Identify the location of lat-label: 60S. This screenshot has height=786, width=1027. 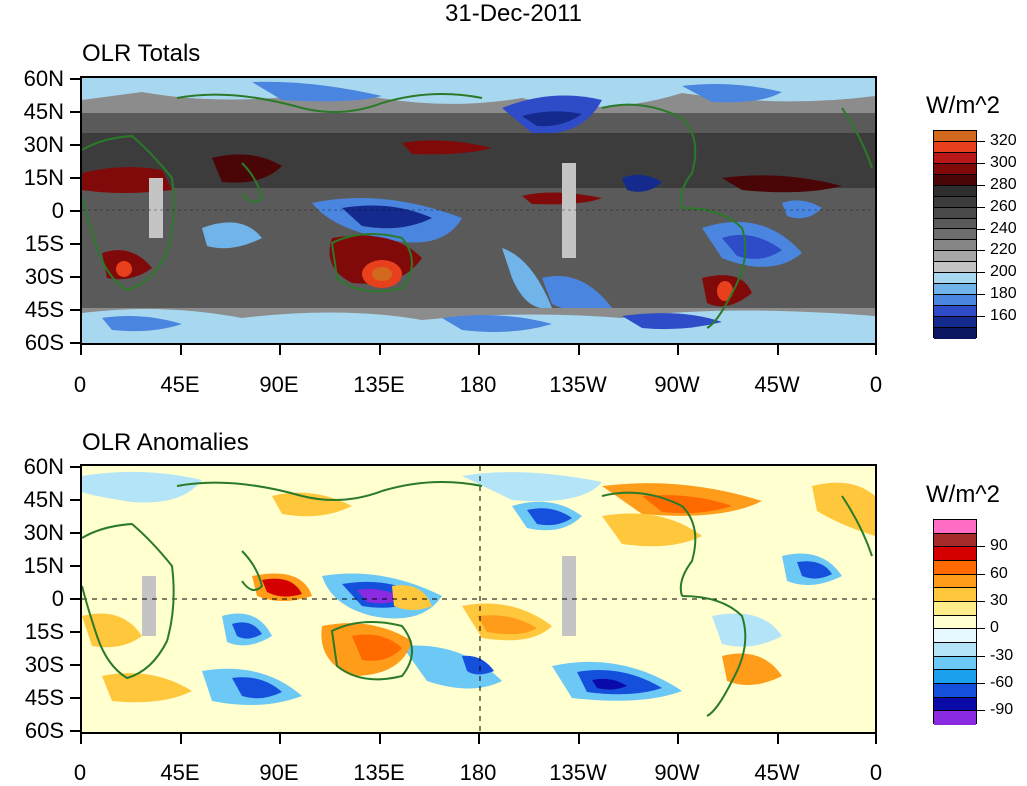
(44, 730).